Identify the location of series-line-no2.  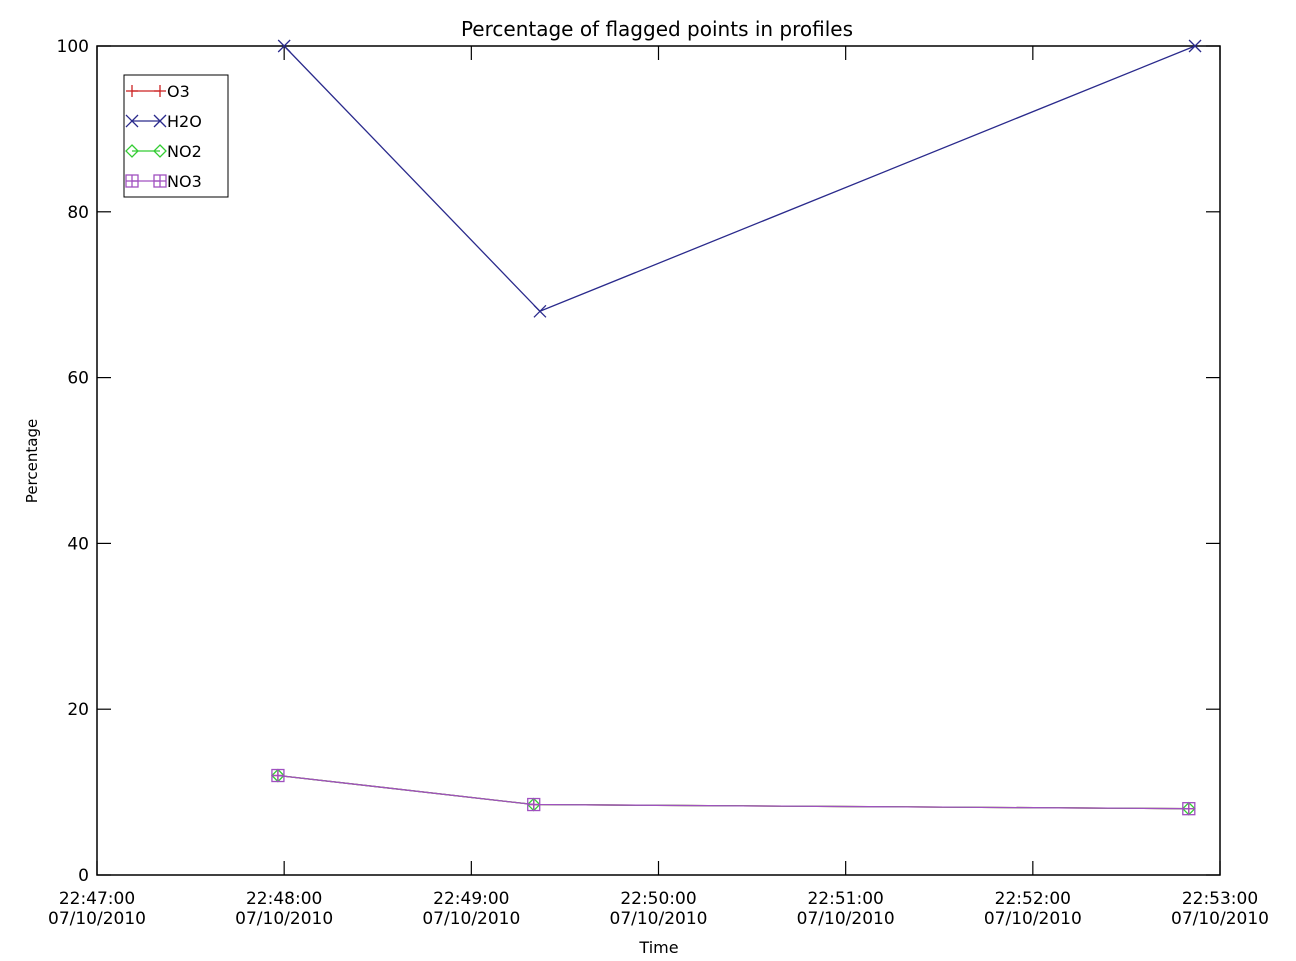
(733, 792).